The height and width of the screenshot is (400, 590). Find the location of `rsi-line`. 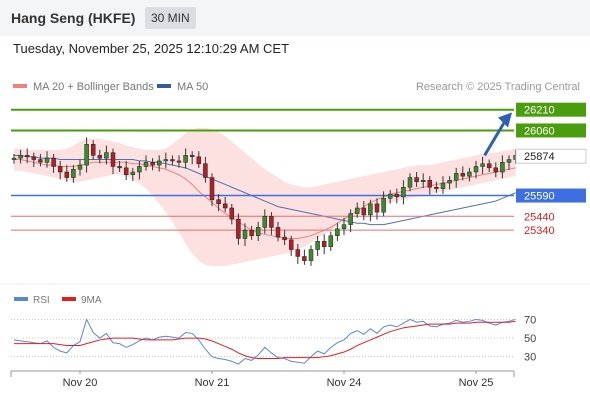

rsi-line is located at coordinates (265, 341).